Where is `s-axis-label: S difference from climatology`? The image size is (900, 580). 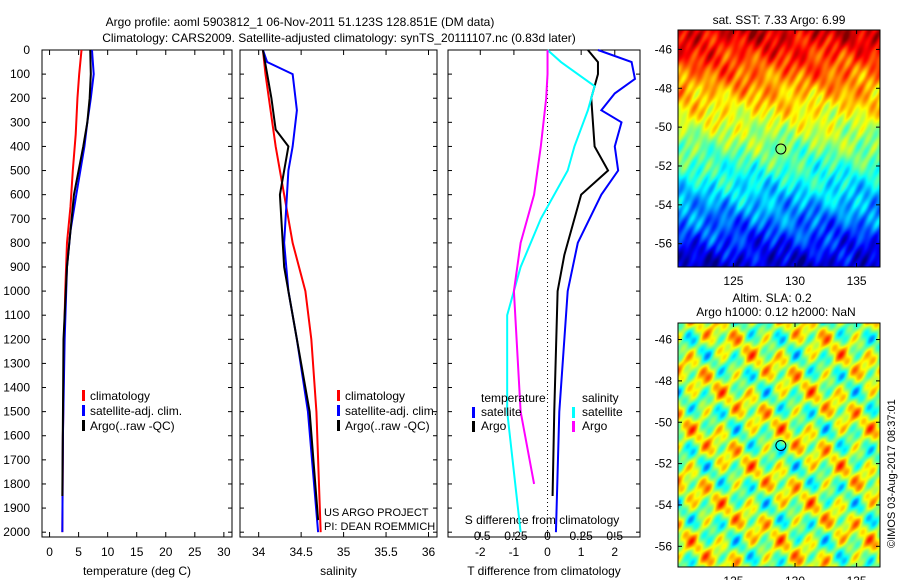 s-axis-label: S difference from climatology is located at coordinates (542, 520).